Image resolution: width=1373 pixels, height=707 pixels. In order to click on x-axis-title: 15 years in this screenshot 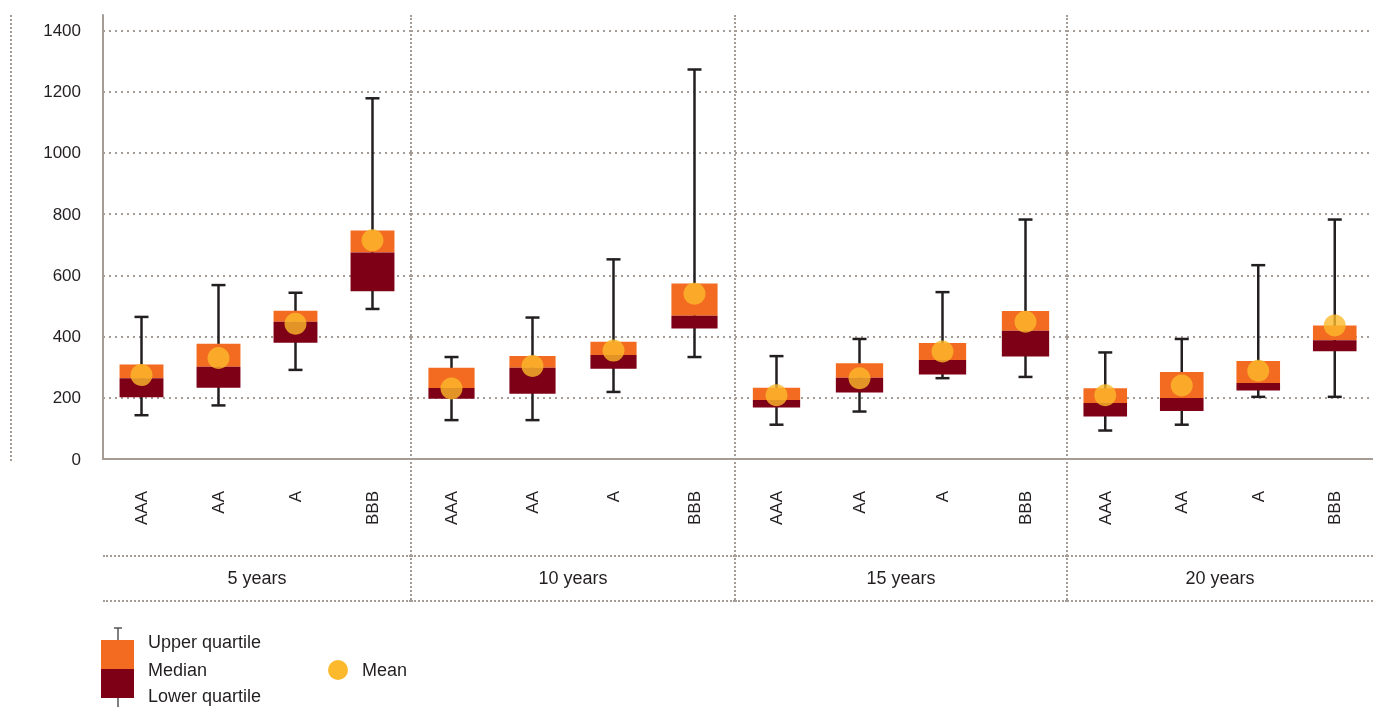, I will do `click(901, 578)`.